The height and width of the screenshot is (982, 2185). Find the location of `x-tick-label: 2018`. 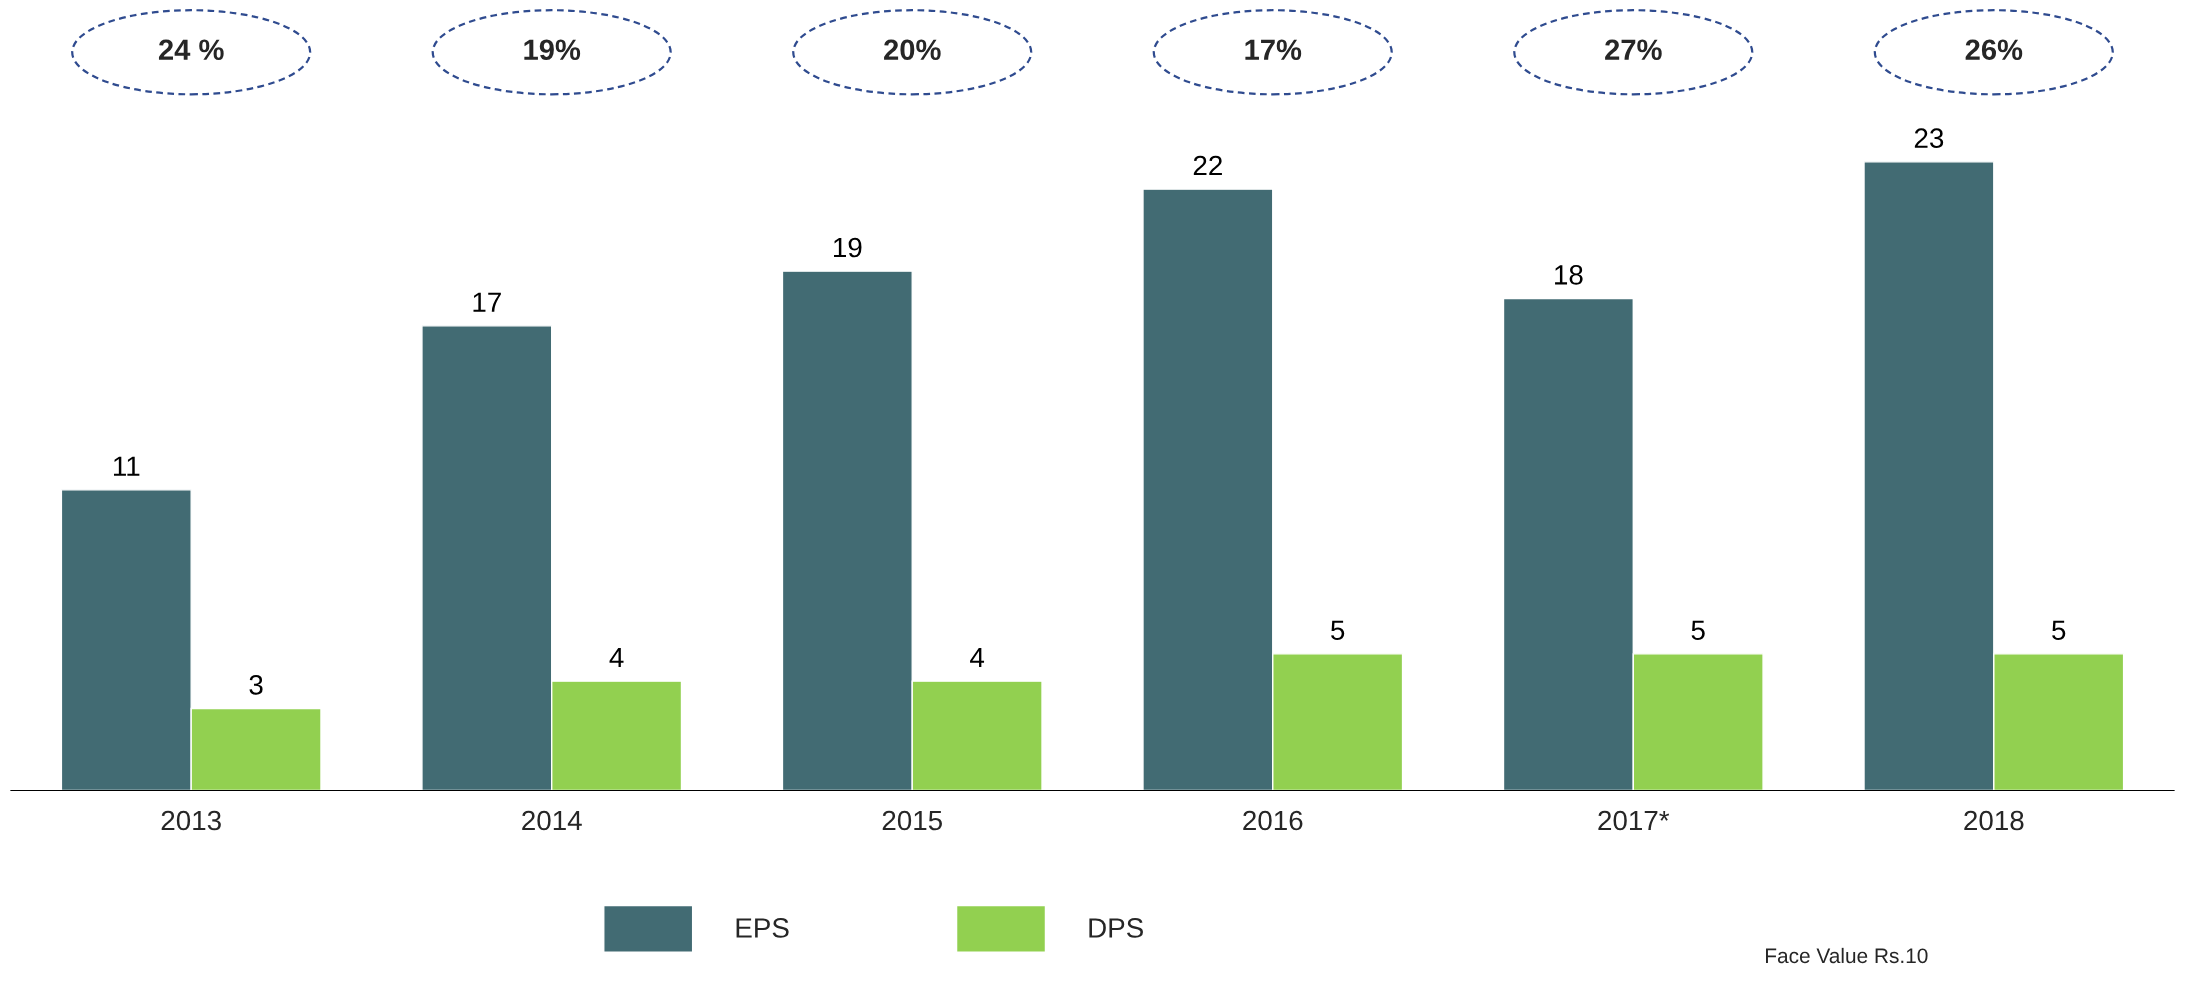

x-tick-label: 2018 is located at coordinates (1994, 820).